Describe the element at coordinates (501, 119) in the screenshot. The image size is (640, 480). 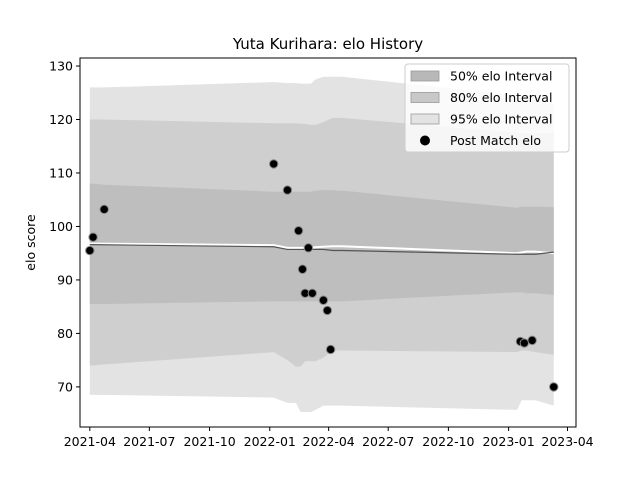
I see `legend-label: 95% elo Interval` at that location.